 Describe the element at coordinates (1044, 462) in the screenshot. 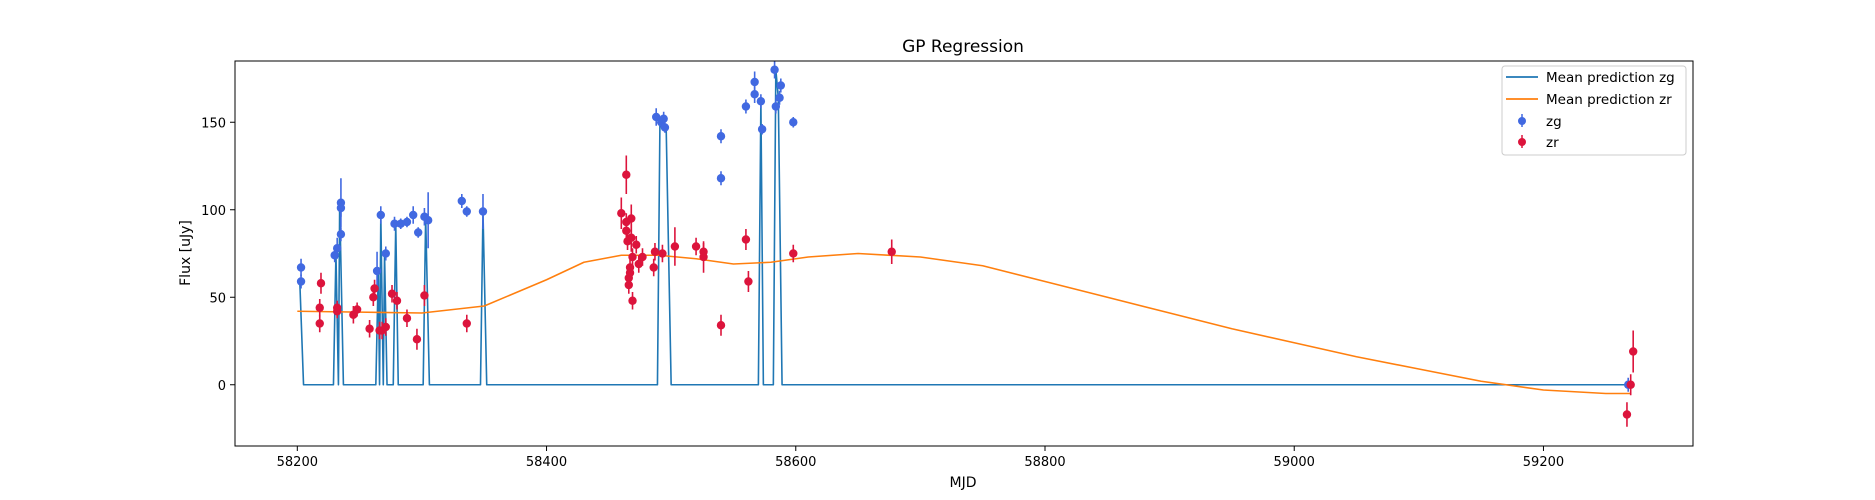

I see `x-tick-label: 58800` at that location.